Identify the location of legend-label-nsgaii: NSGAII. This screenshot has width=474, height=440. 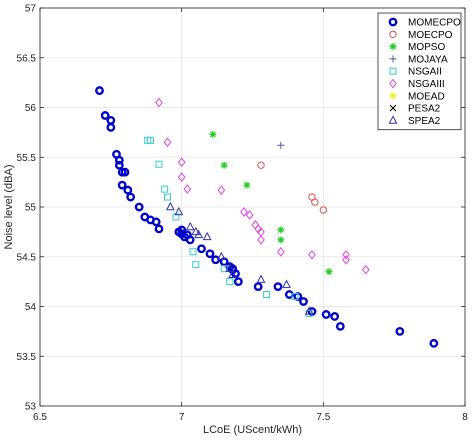
(425, 72).